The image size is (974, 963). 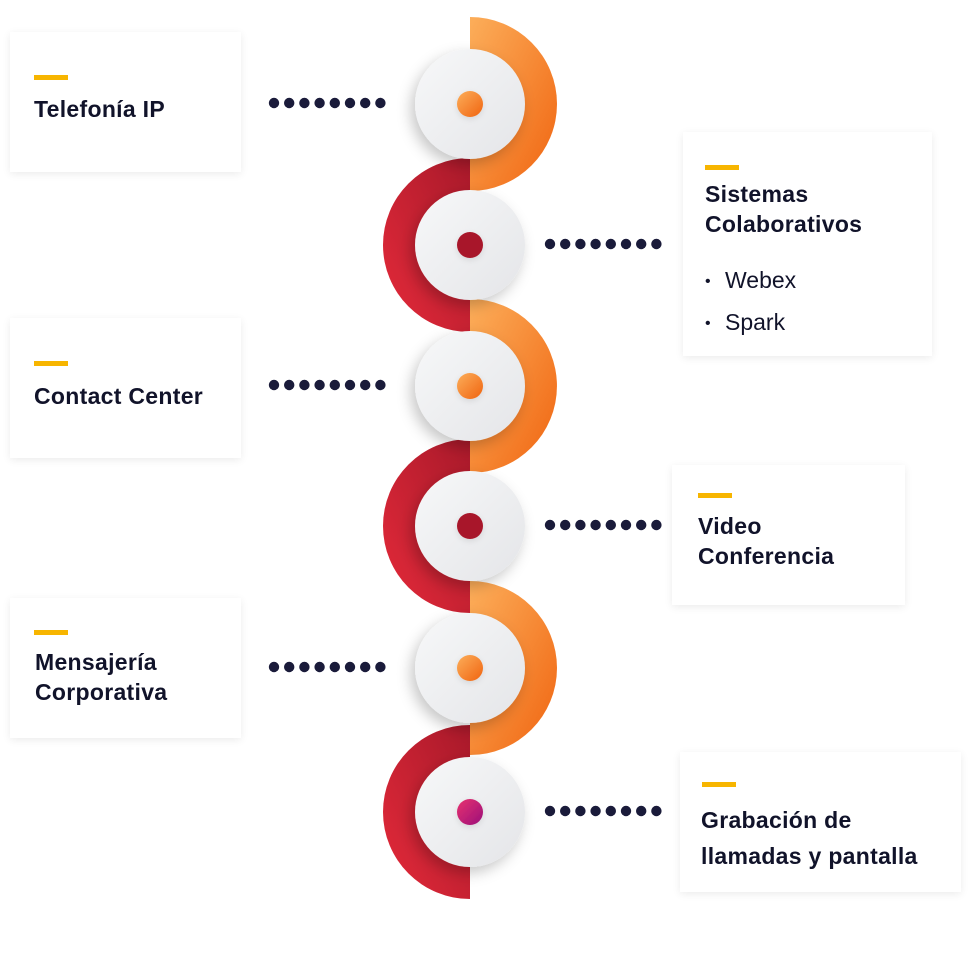 I want to click on card-contact-center: Contact Center, so click(x=125, y=388).